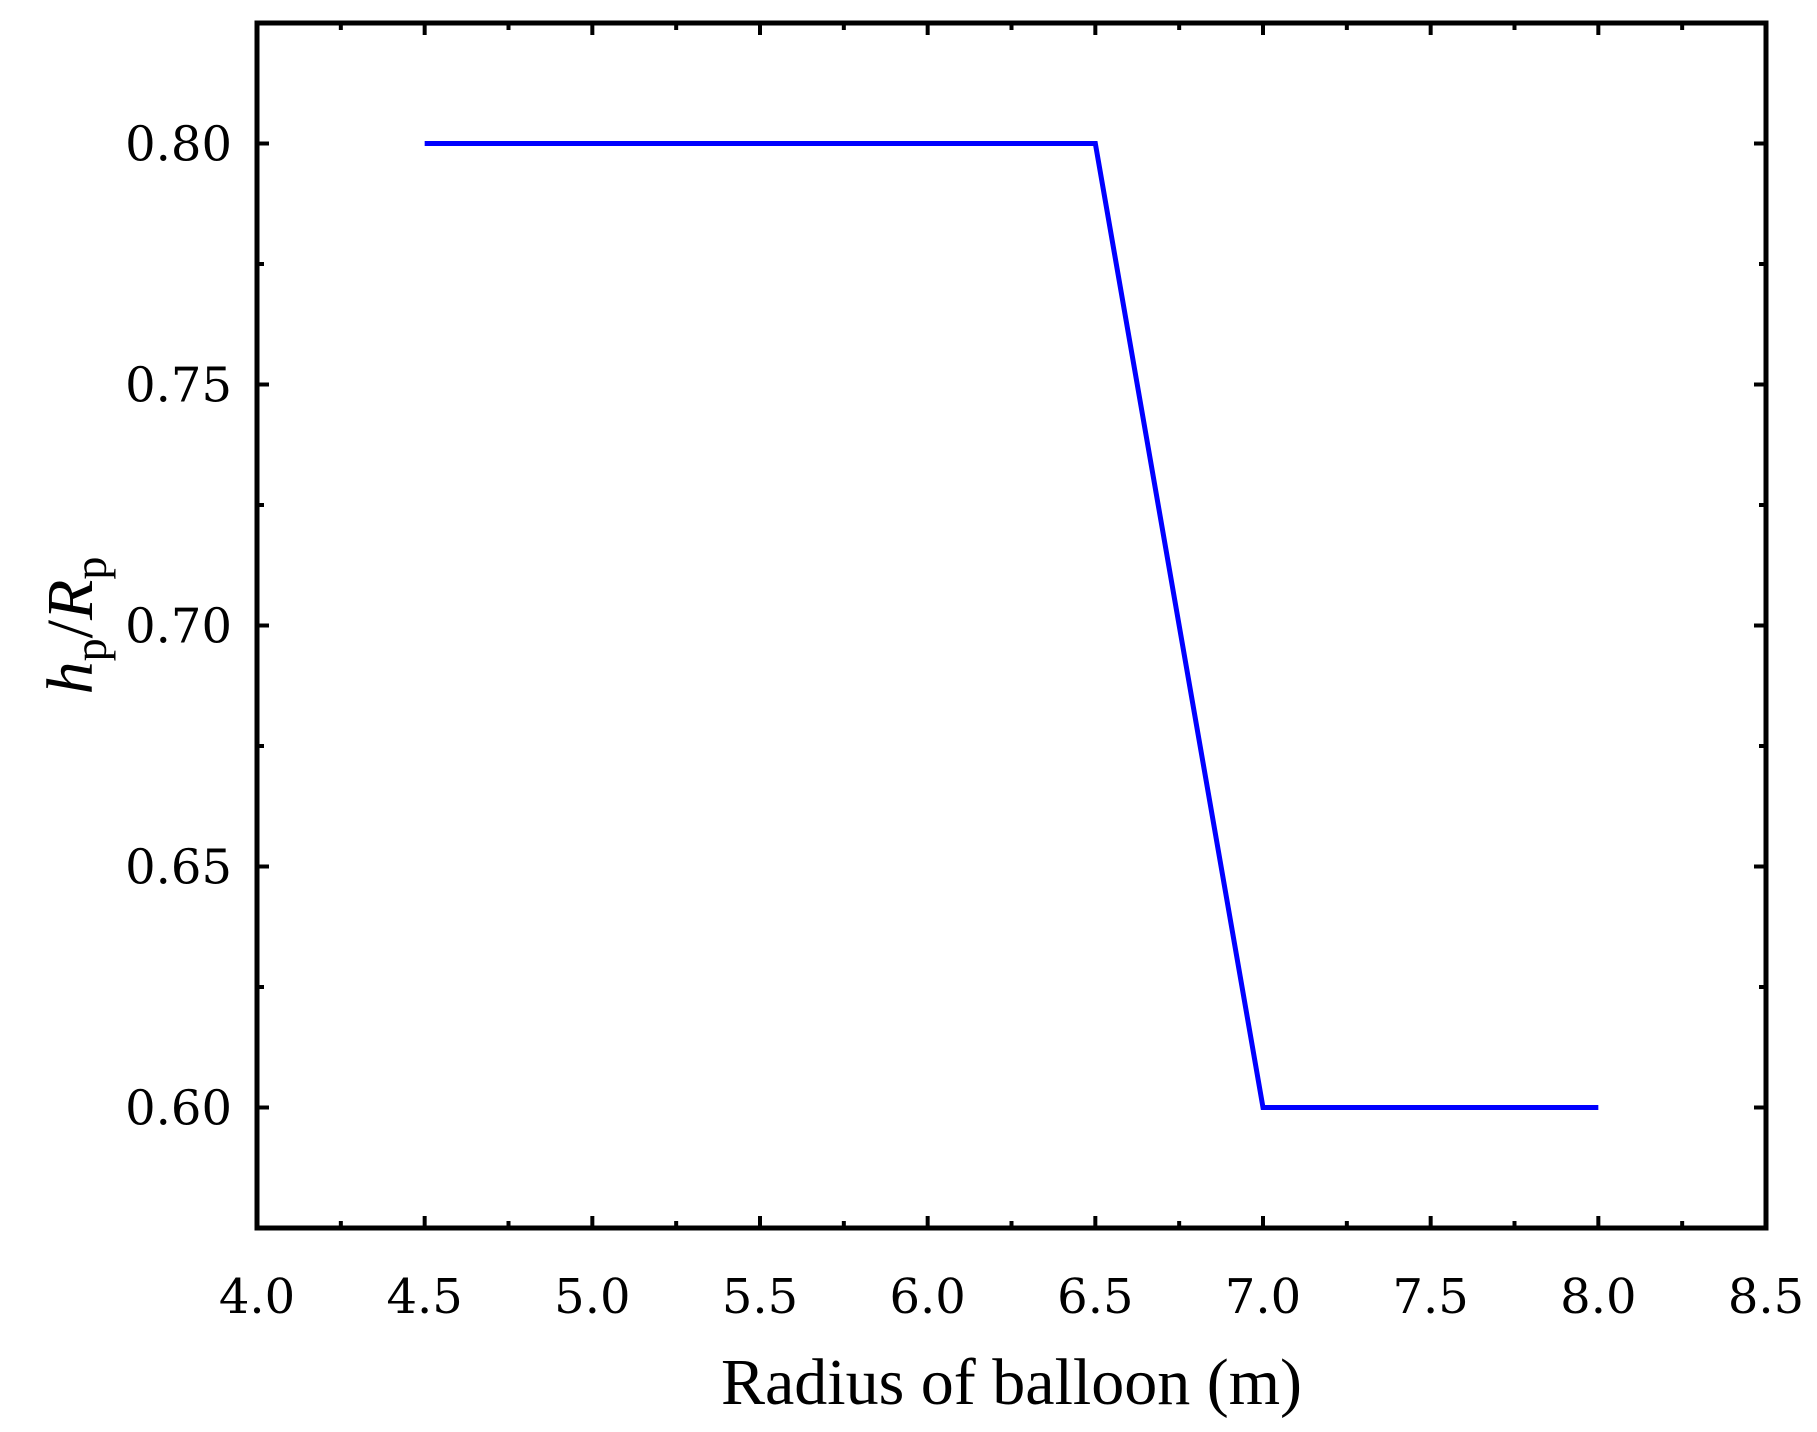  Describe the element at coordinates (592, 1297) in the screenshot. I see `x-tick-label: 5.0` at that location.